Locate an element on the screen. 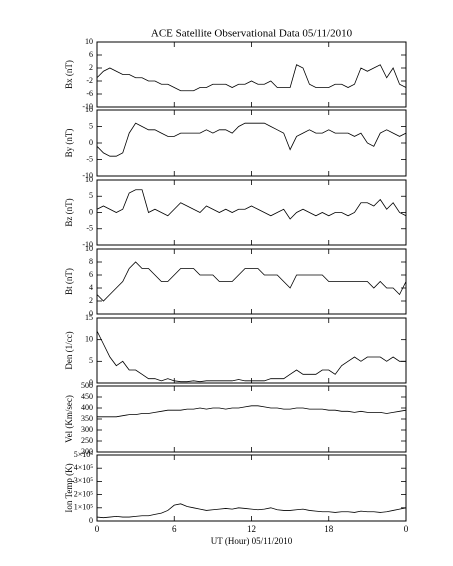 The height and width of the screenshot is (566, 453). y-tick-label: 15 is located at coordinates (89, 317).